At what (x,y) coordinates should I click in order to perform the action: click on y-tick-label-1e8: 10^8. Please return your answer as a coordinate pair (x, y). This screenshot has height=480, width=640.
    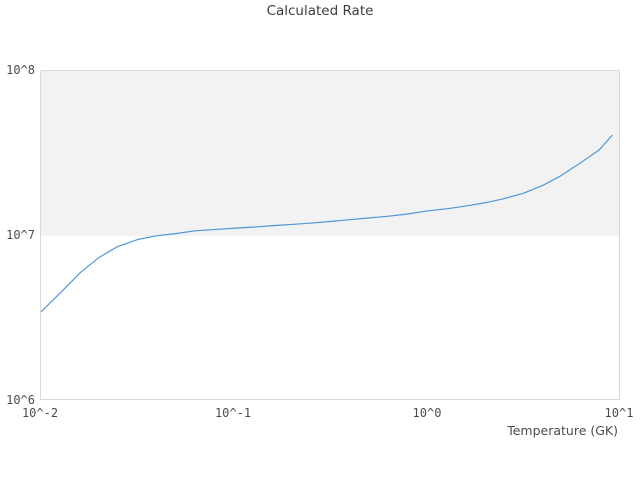
    Looking at the image, I should click on (20, 70).